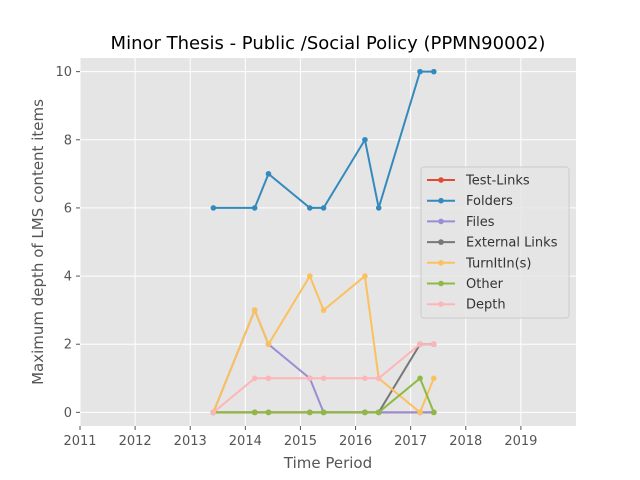 This screenshot has height=480, width=640. I want to click on x-ticks: 2011 2012 2013 2014 2015 2016 2017 2018 2019, so click(300, 437).